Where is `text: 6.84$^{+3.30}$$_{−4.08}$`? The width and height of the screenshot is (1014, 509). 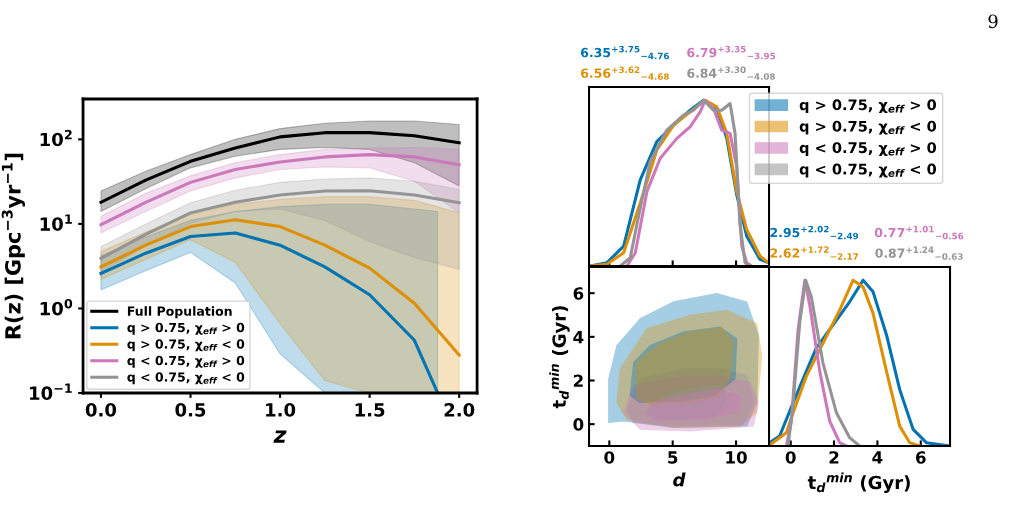 text: 6.84$^{+3.30}$$_{−4.08}$ is located at coordinates (731, 73).